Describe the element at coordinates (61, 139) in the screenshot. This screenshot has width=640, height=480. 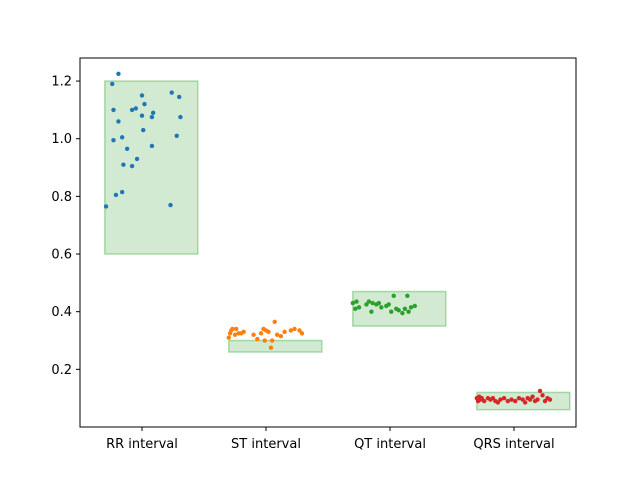
I see `y-tick-label: 1.0` at that location.